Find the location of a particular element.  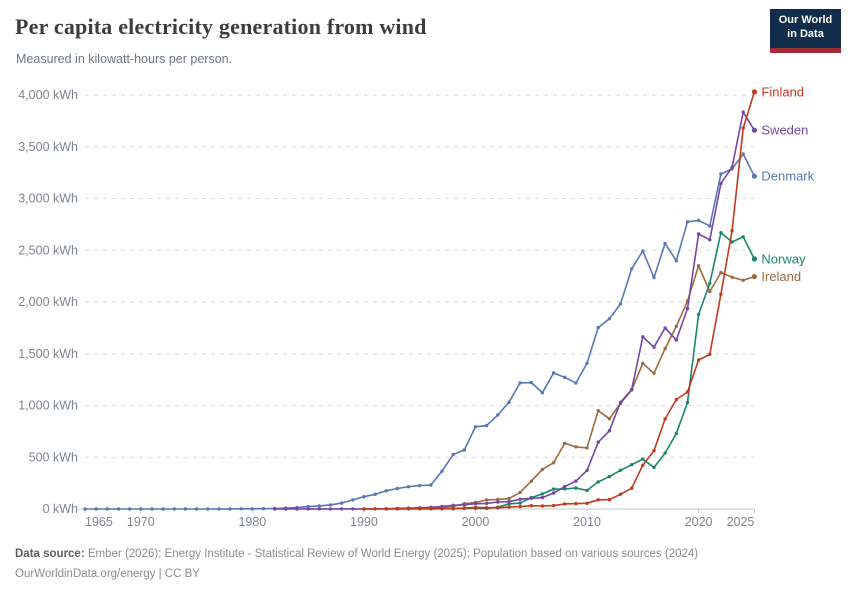

series-label-norway: Norway is located at coordinates (783, 259).